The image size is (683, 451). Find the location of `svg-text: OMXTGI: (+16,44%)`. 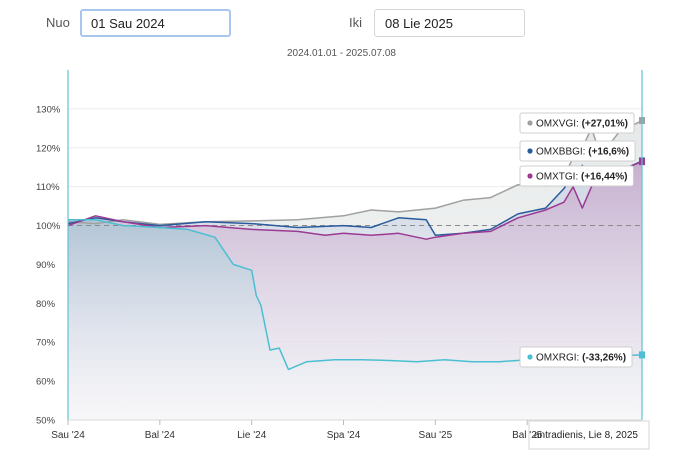

svg-text: OMXTGI: (+16,44%) is located at coordinates (581, 177).